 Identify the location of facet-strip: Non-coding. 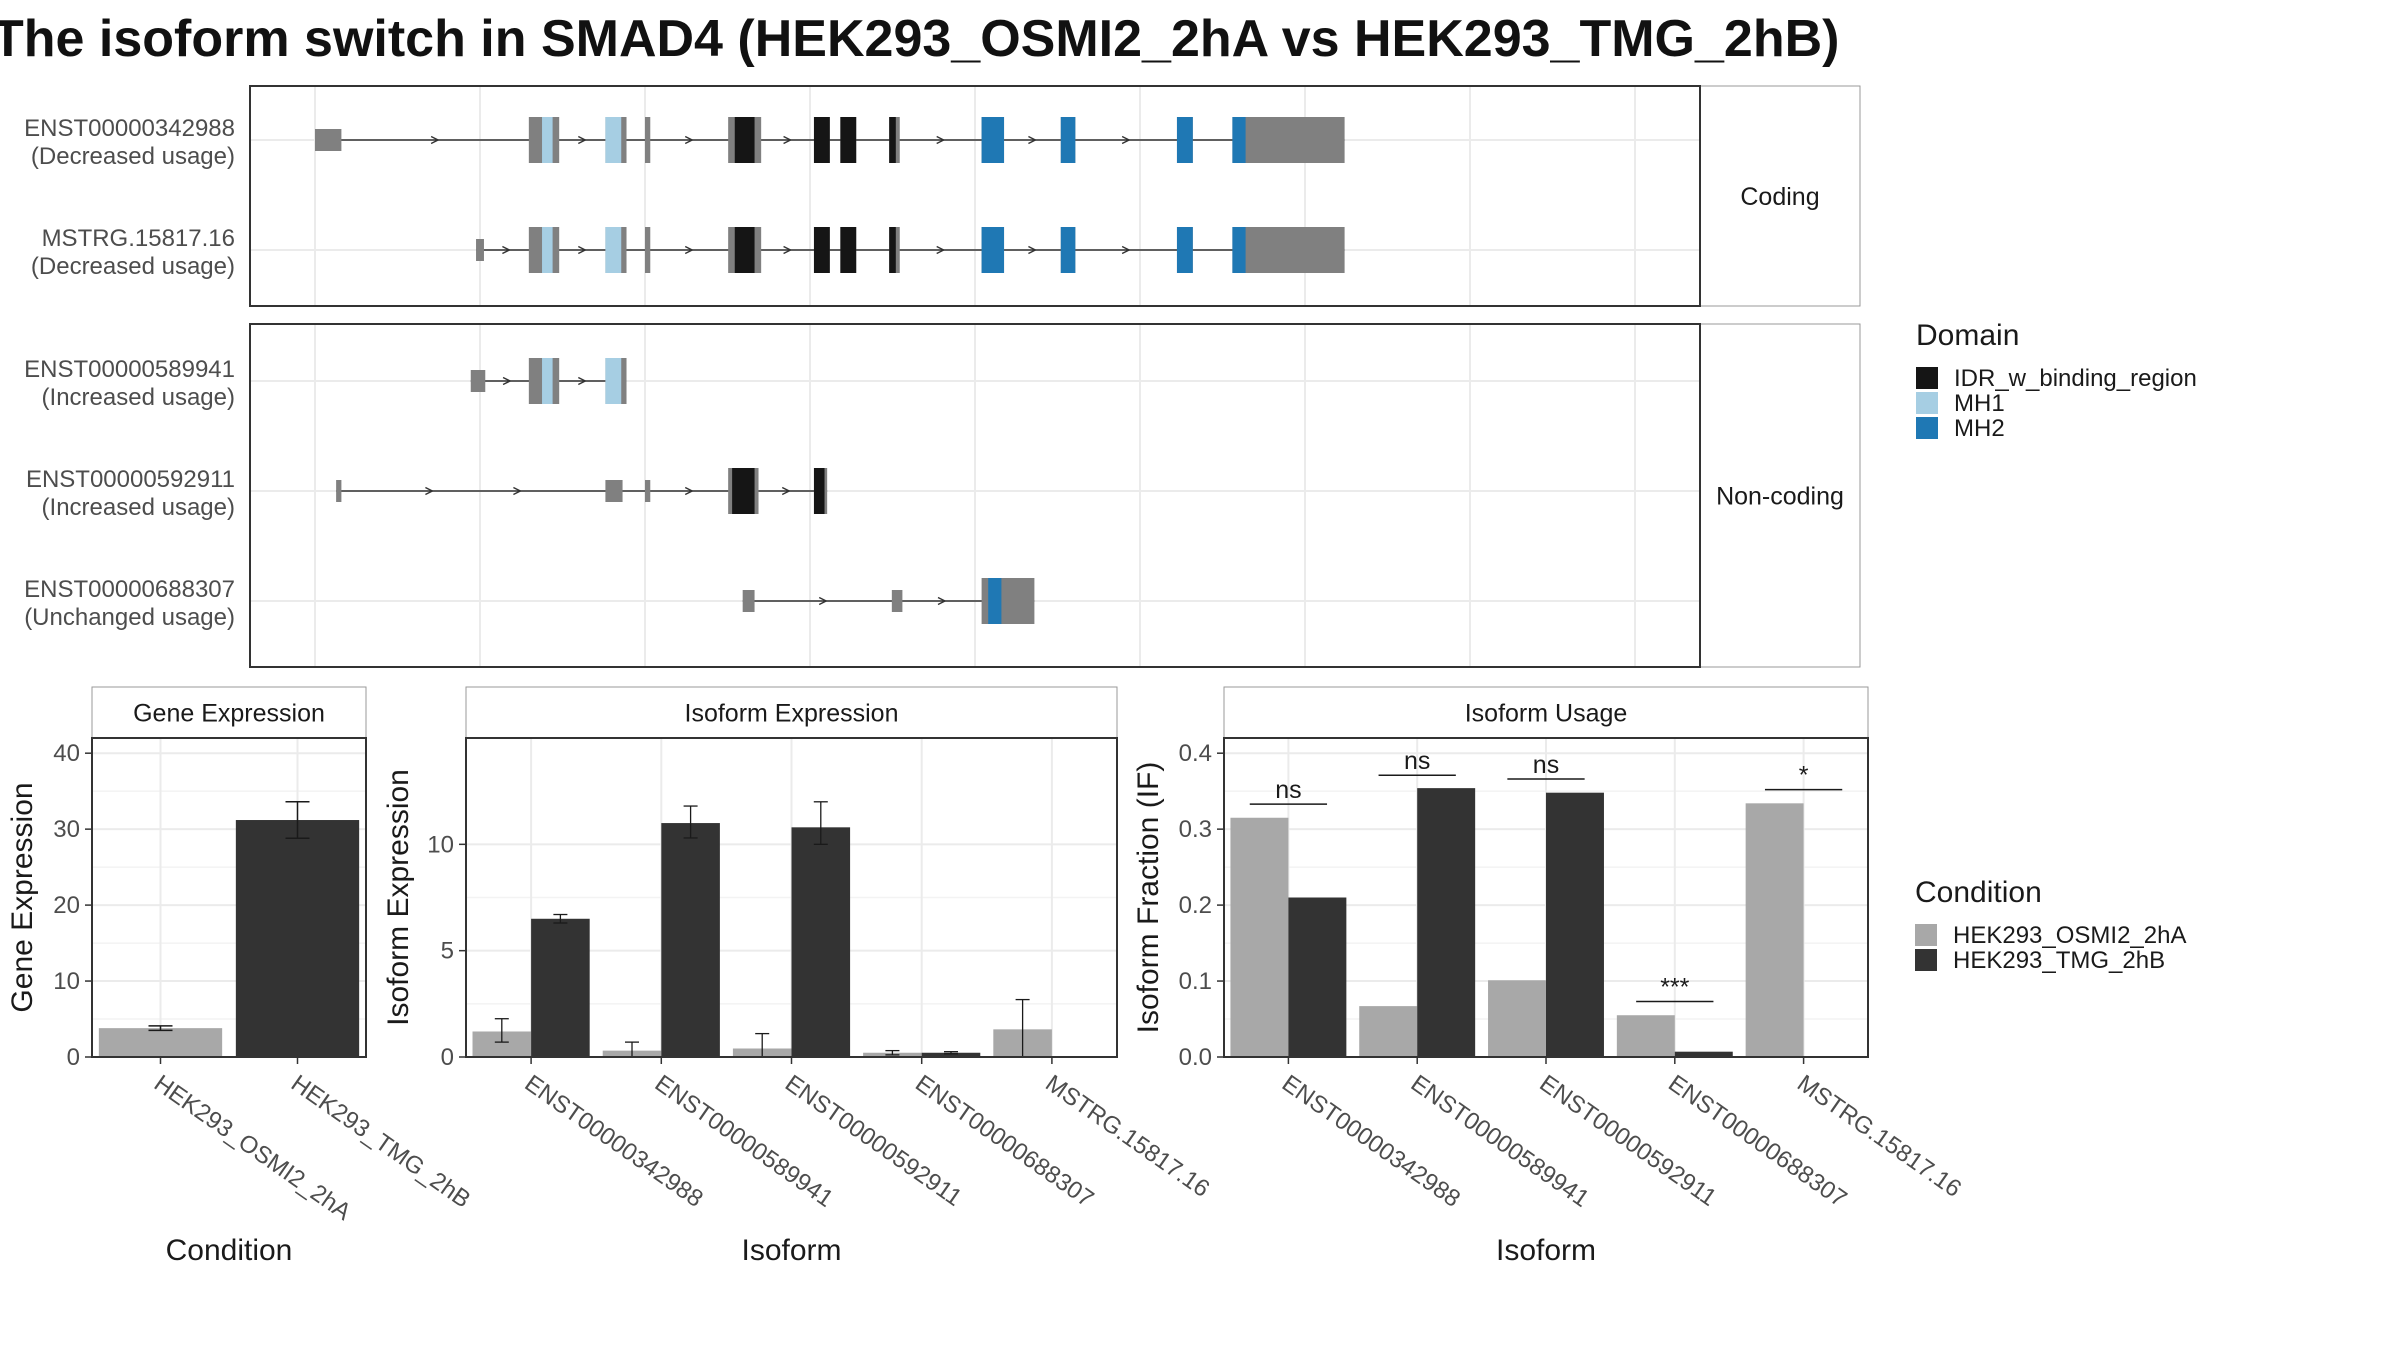
(1780, 495).